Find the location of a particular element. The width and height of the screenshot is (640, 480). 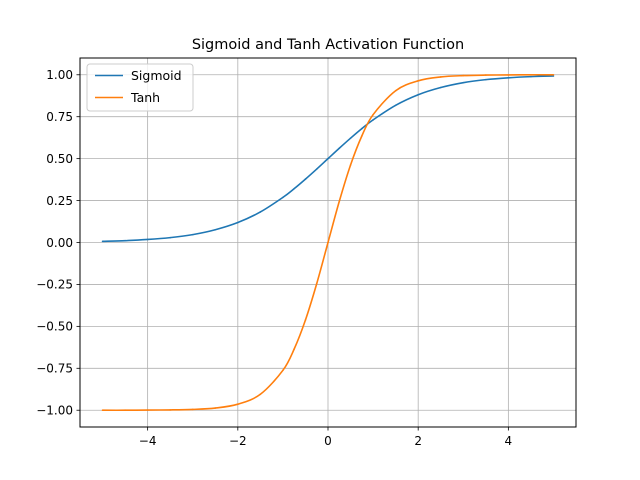

y-tick-label: 0.00 is located at coordinates (59, 243).